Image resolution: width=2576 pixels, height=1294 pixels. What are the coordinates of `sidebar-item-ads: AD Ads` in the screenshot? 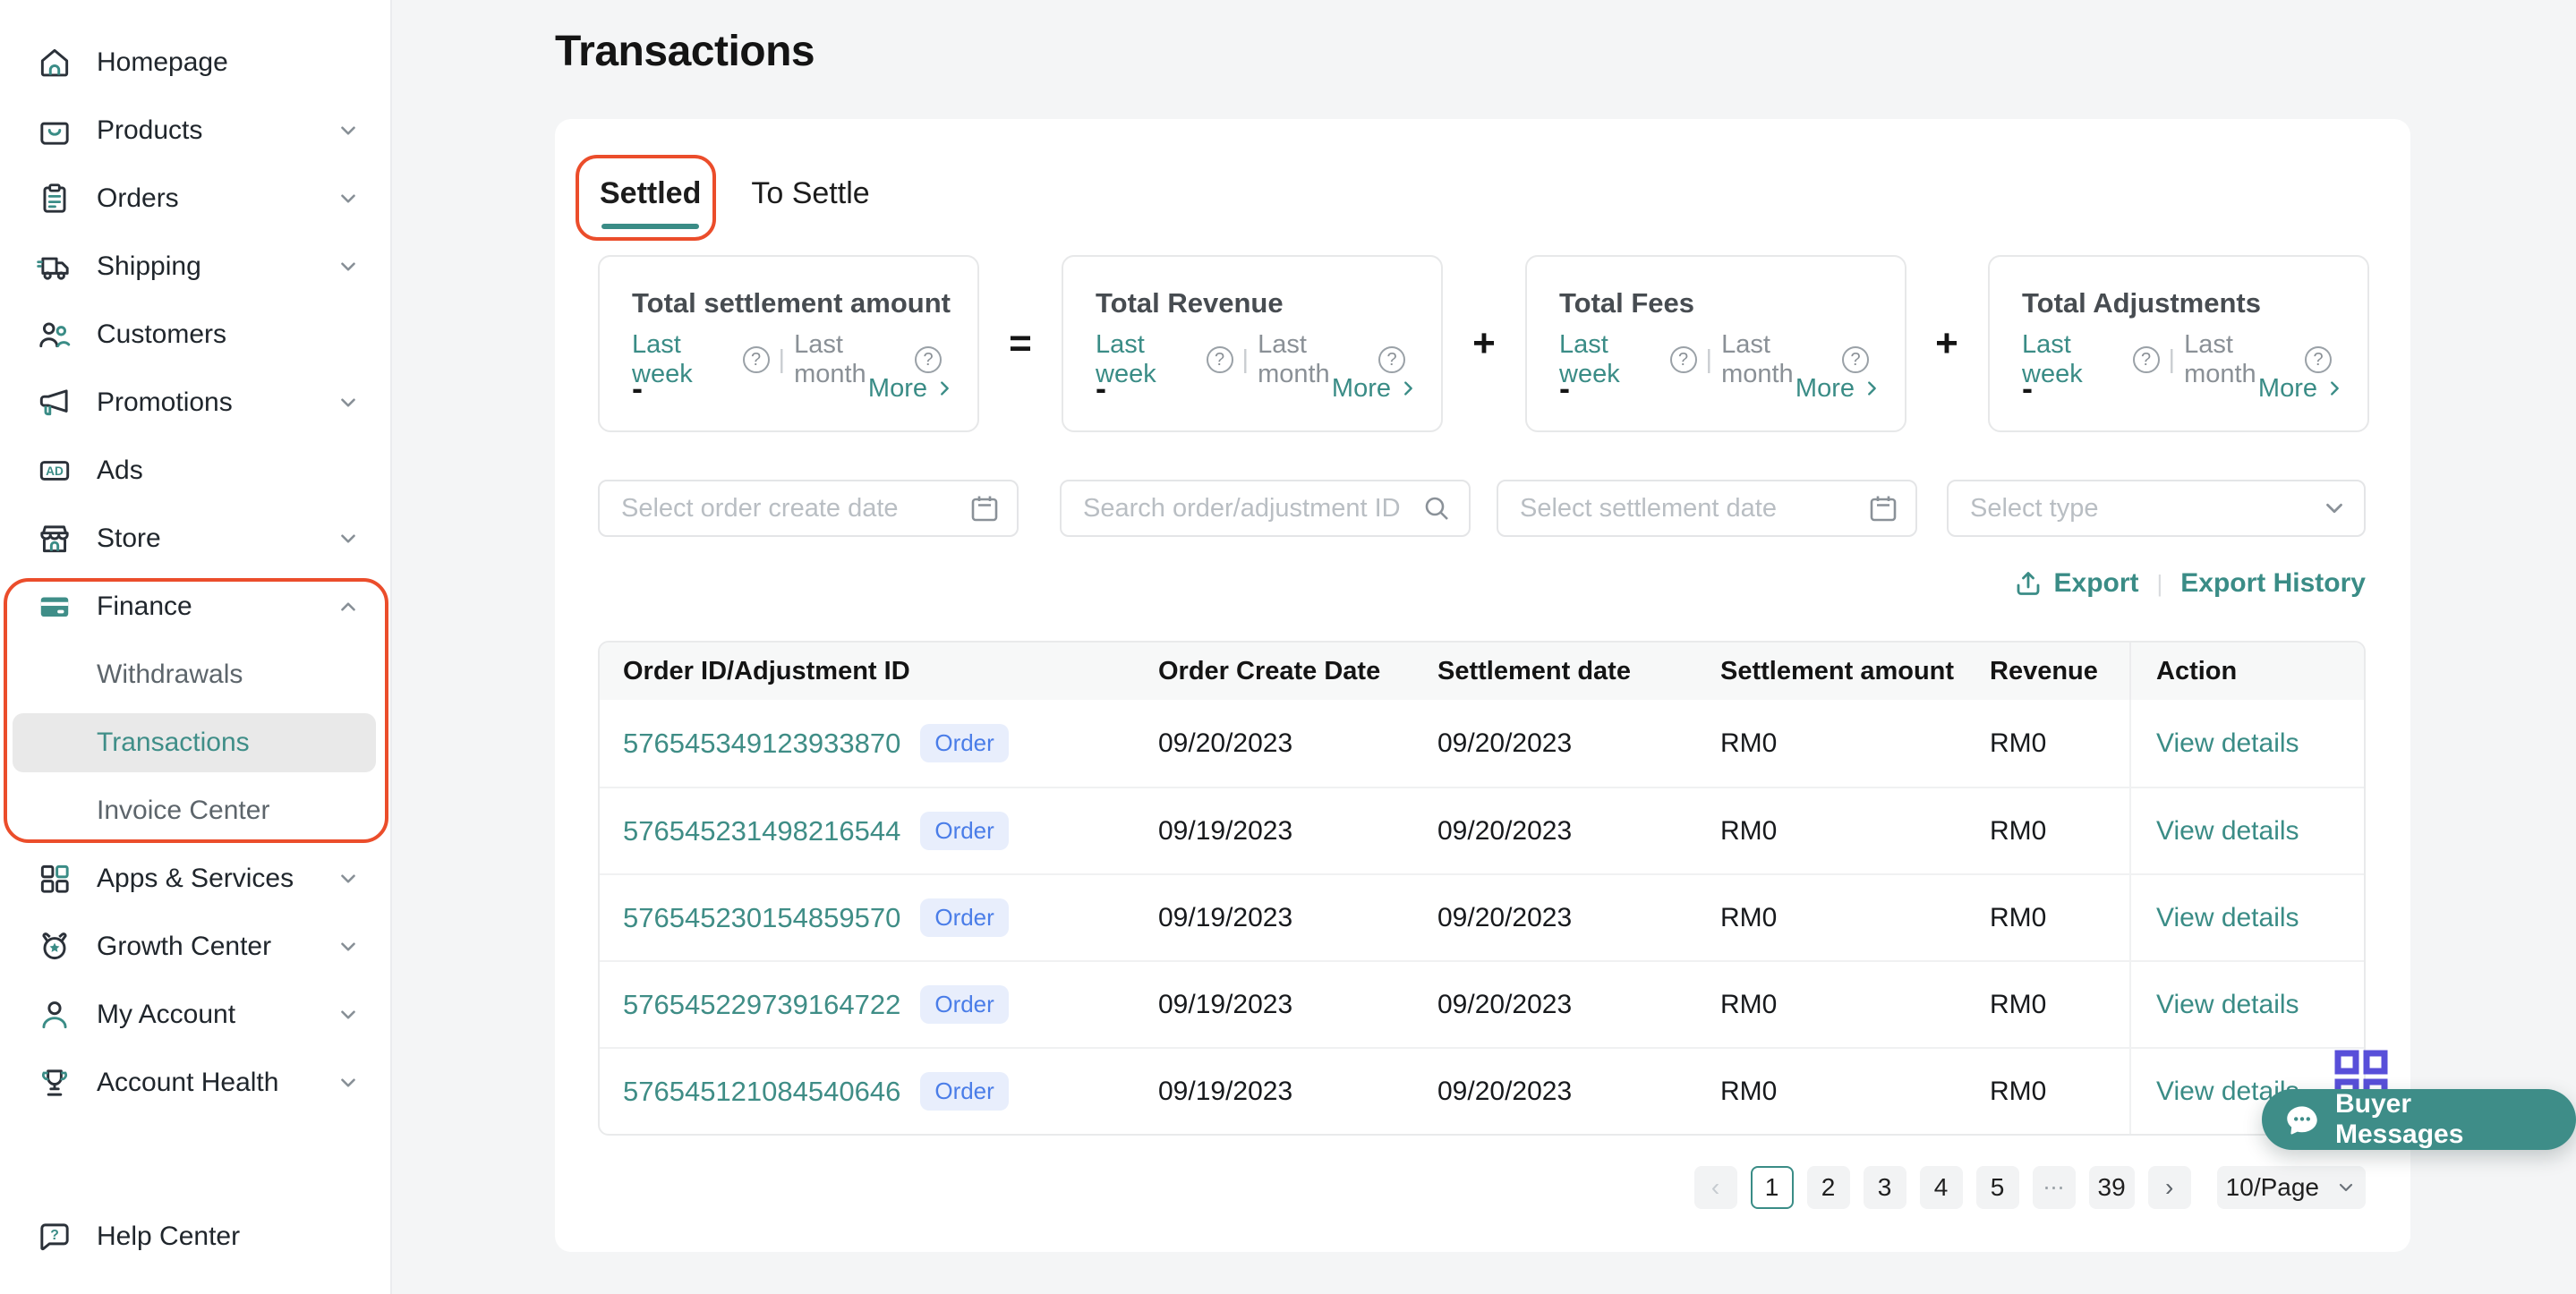 It's located at (195, 471).